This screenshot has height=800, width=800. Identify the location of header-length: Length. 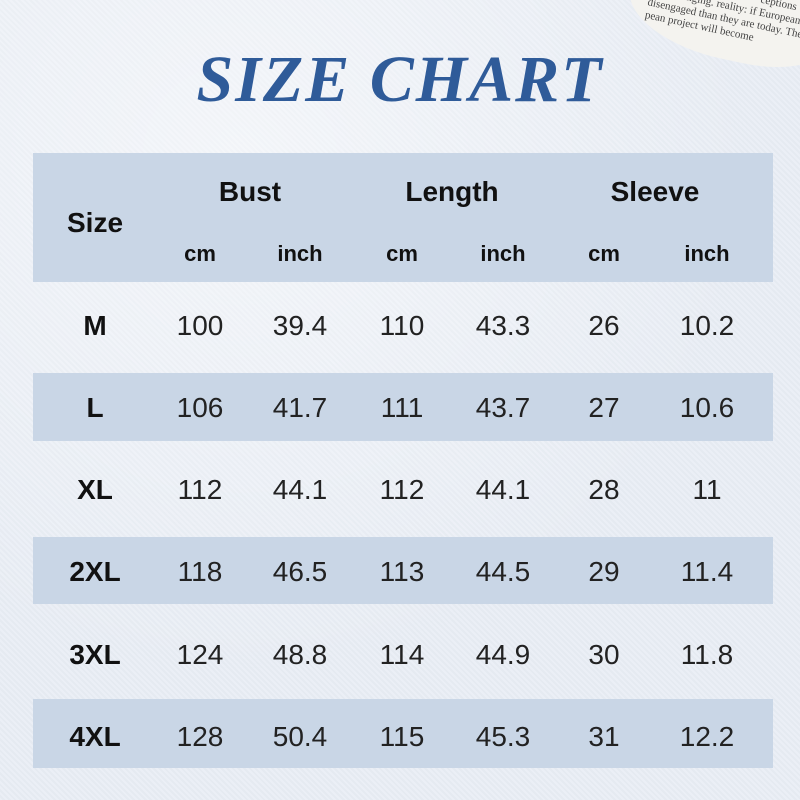
(452, 191).